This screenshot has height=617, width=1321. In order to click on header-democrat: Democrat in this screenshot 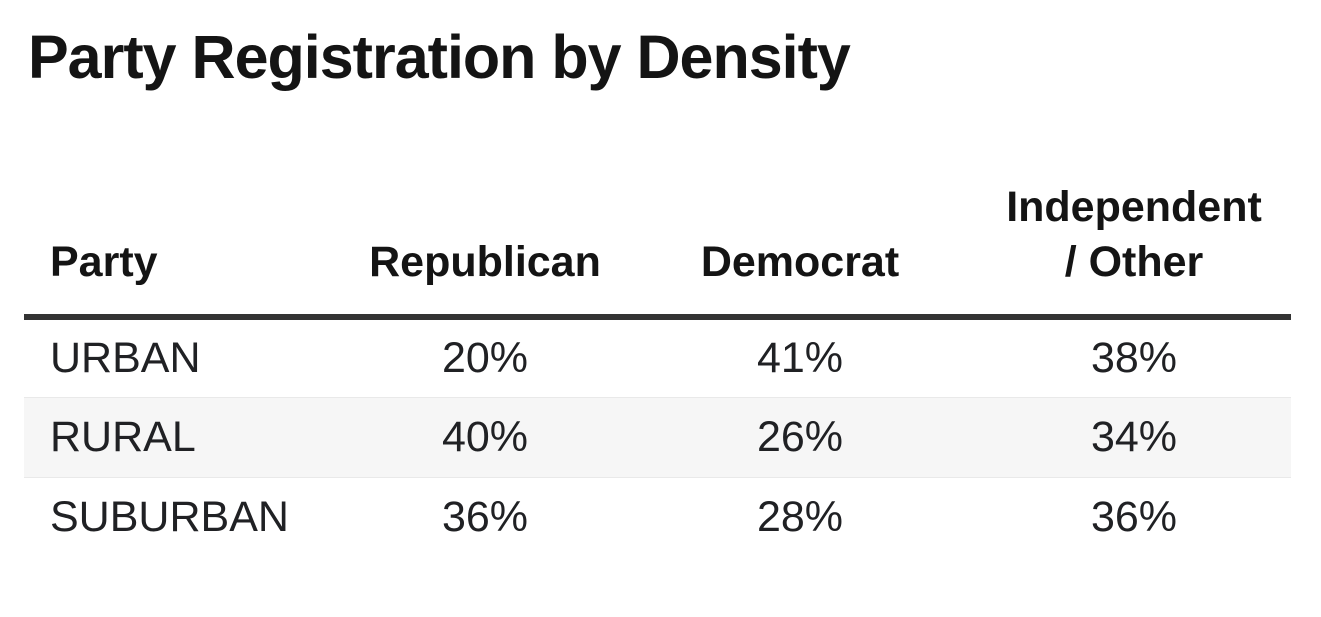, I will do `click(800, 250)`.